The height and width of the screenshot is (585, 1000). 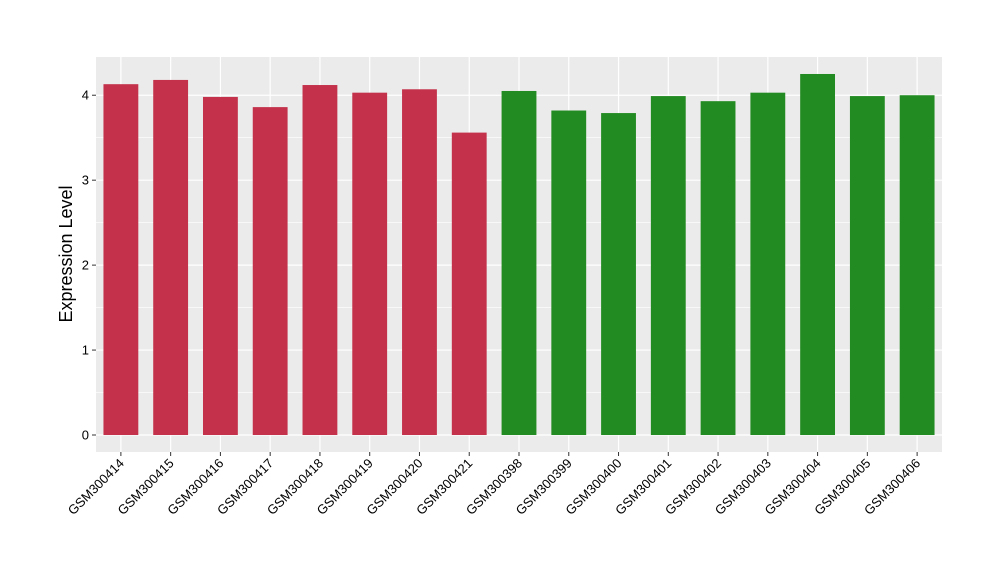 I want to click on bar-gsm300421, so click(x=469, y=284).